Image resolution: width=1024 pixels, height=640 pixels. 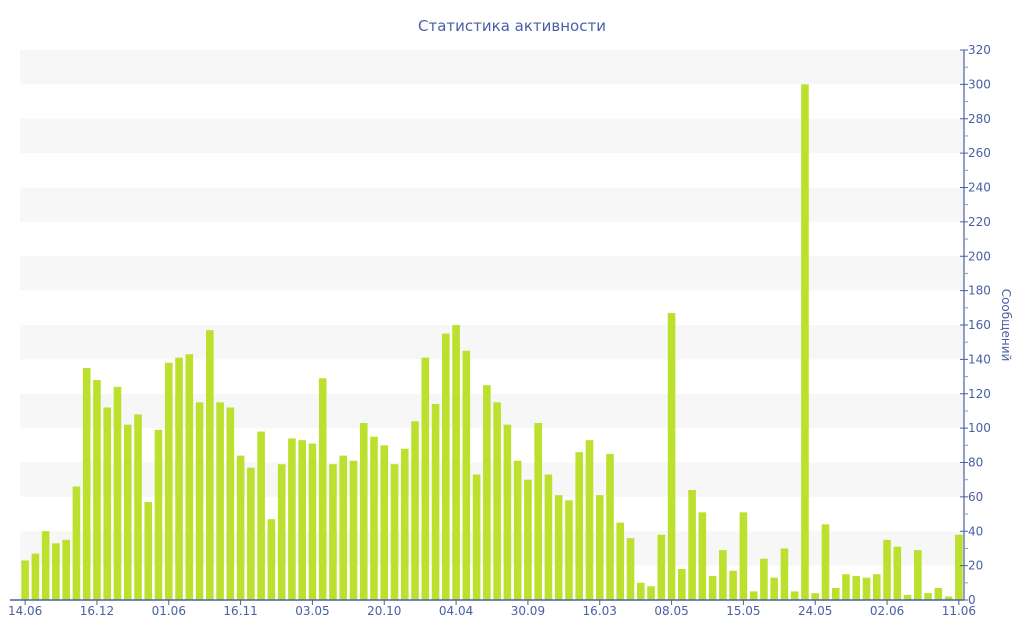 What do you see at coordinates (815, 611) in the screenshot?
I see `x-tick-label: 24.05` at bounding box center [815, 611].